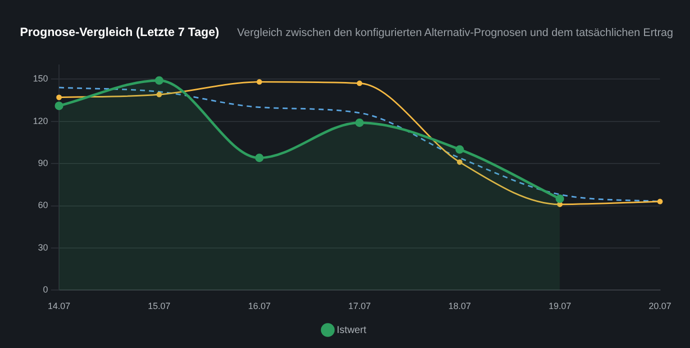 This screenshot has height=348, width=690. Describe the element at coordinates (43, 163) in the screenshot. I see `y-tick-label: 90` at that location.